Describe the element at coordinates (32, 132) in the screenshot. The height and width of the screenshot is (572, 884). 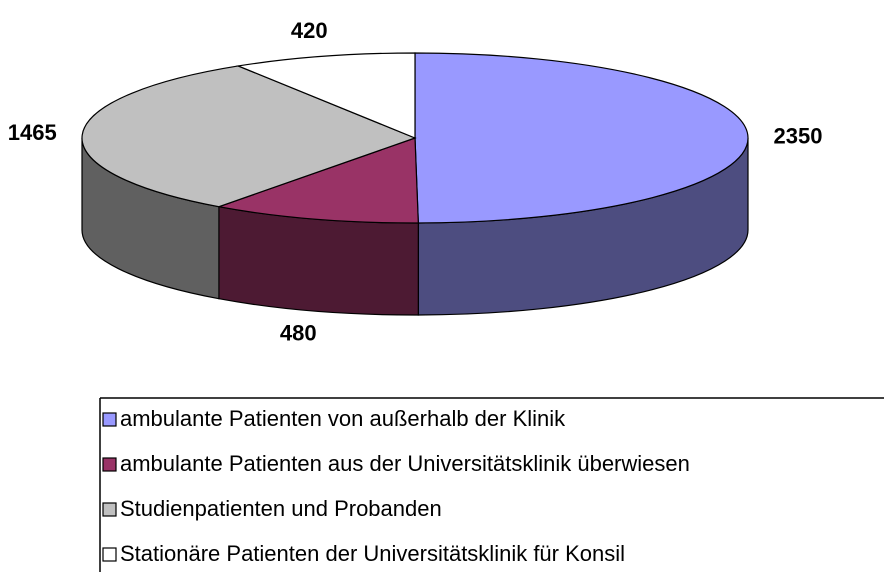
I see `data-label: 1465` at that location.